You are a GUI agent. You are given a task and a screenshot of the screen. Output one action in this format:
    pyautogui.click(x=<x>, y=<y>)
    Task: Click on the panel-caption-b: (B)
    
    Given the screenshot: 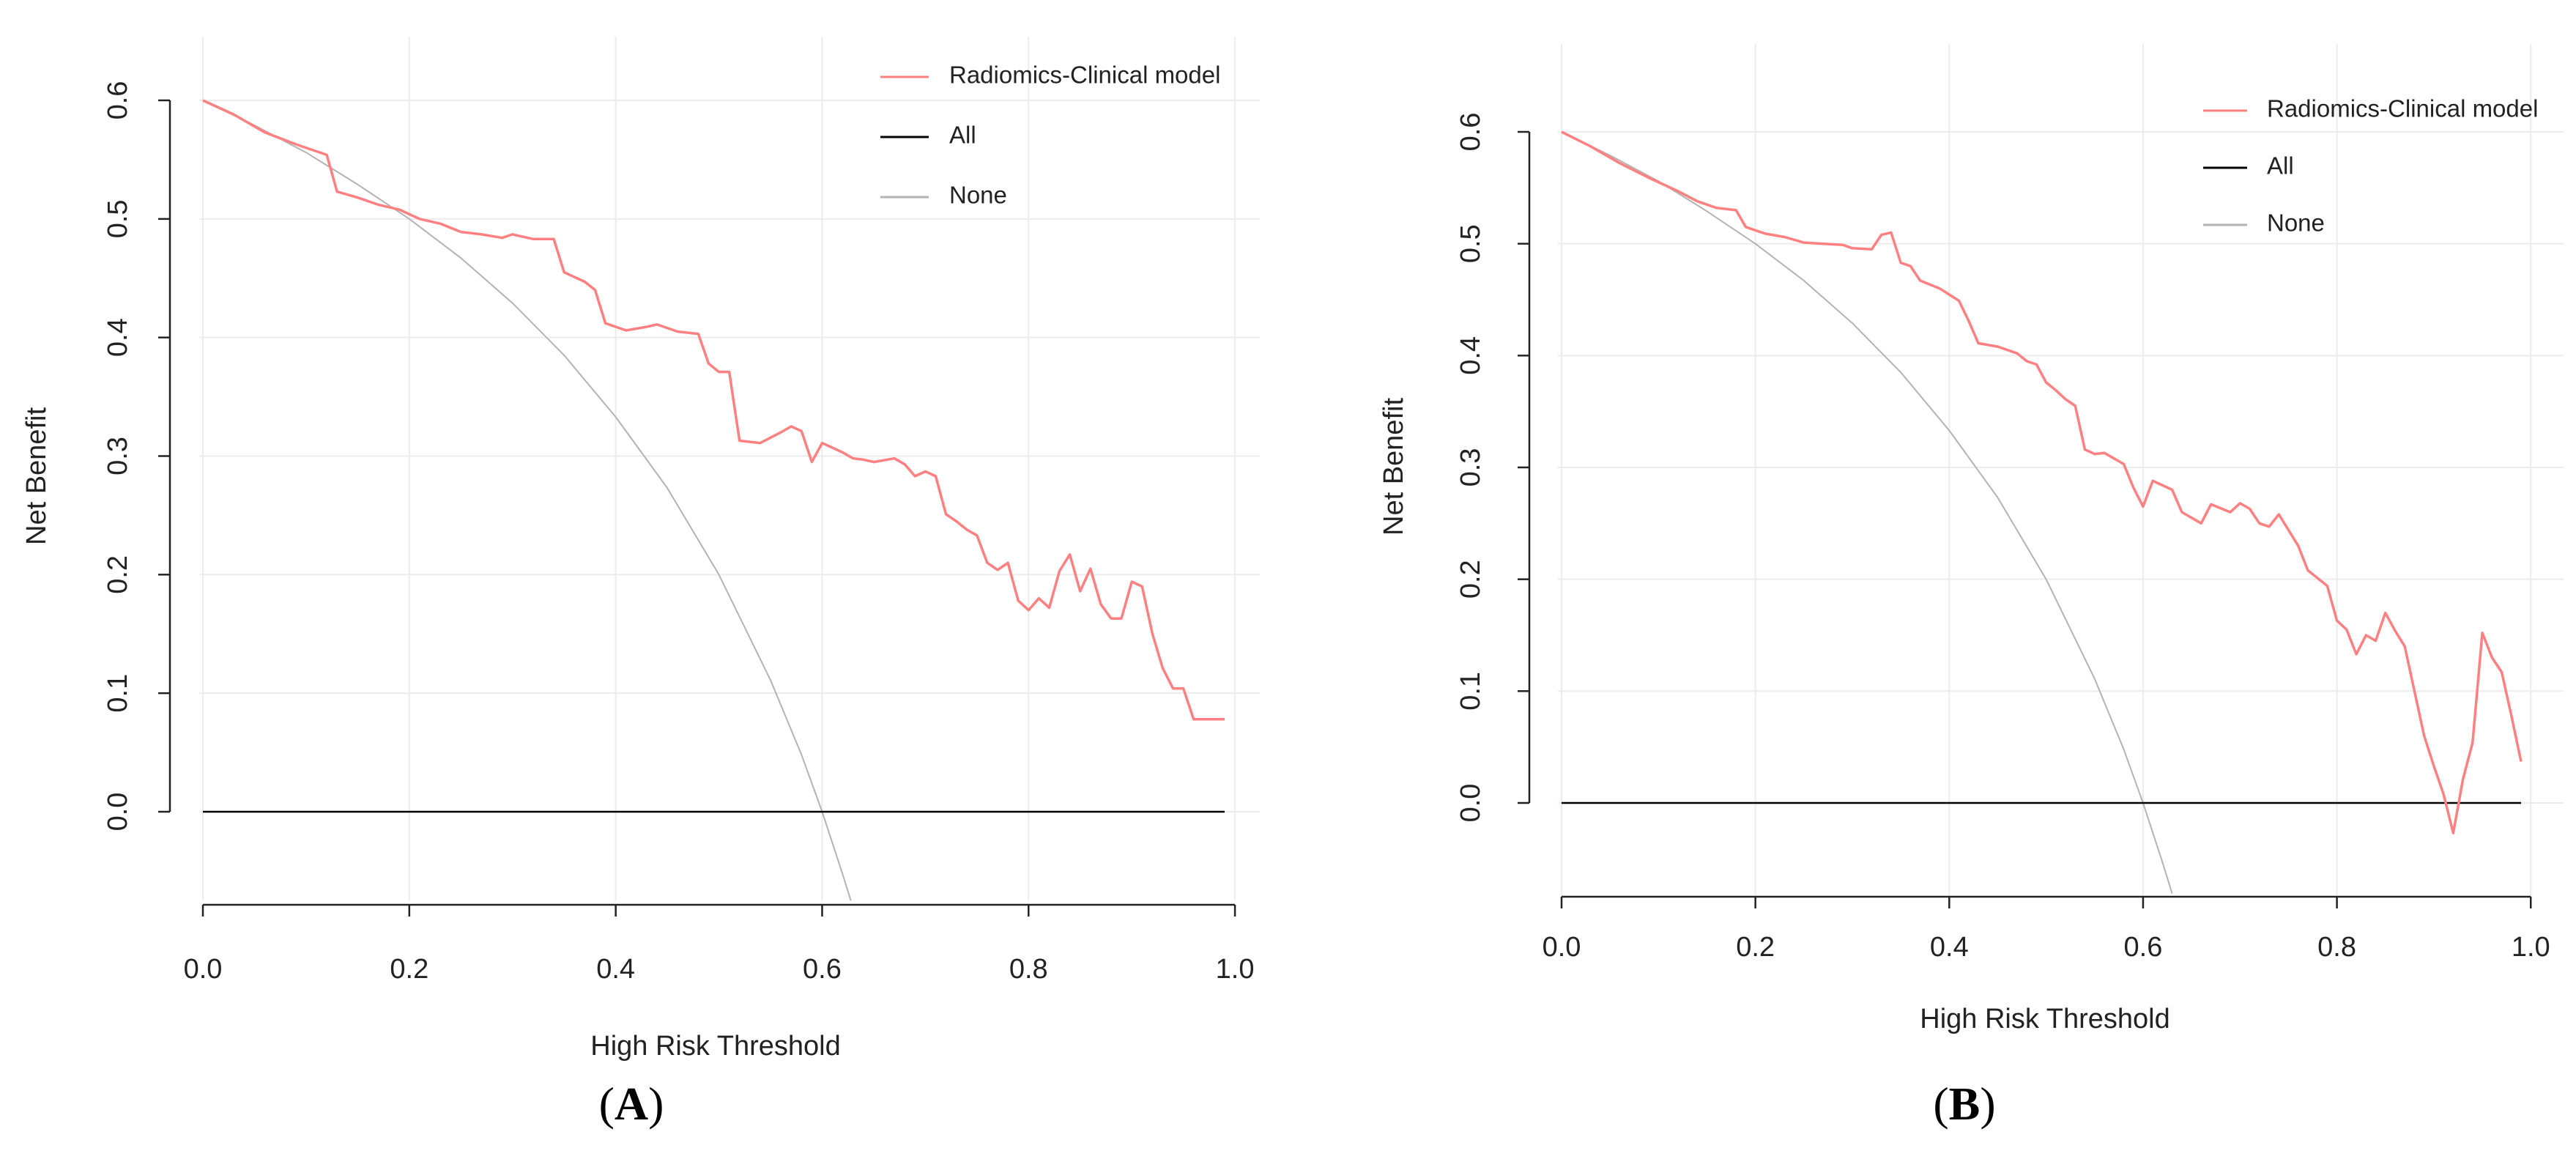 What is the action you would take?
    pyautogui.click(x=1964, y=1104)
    